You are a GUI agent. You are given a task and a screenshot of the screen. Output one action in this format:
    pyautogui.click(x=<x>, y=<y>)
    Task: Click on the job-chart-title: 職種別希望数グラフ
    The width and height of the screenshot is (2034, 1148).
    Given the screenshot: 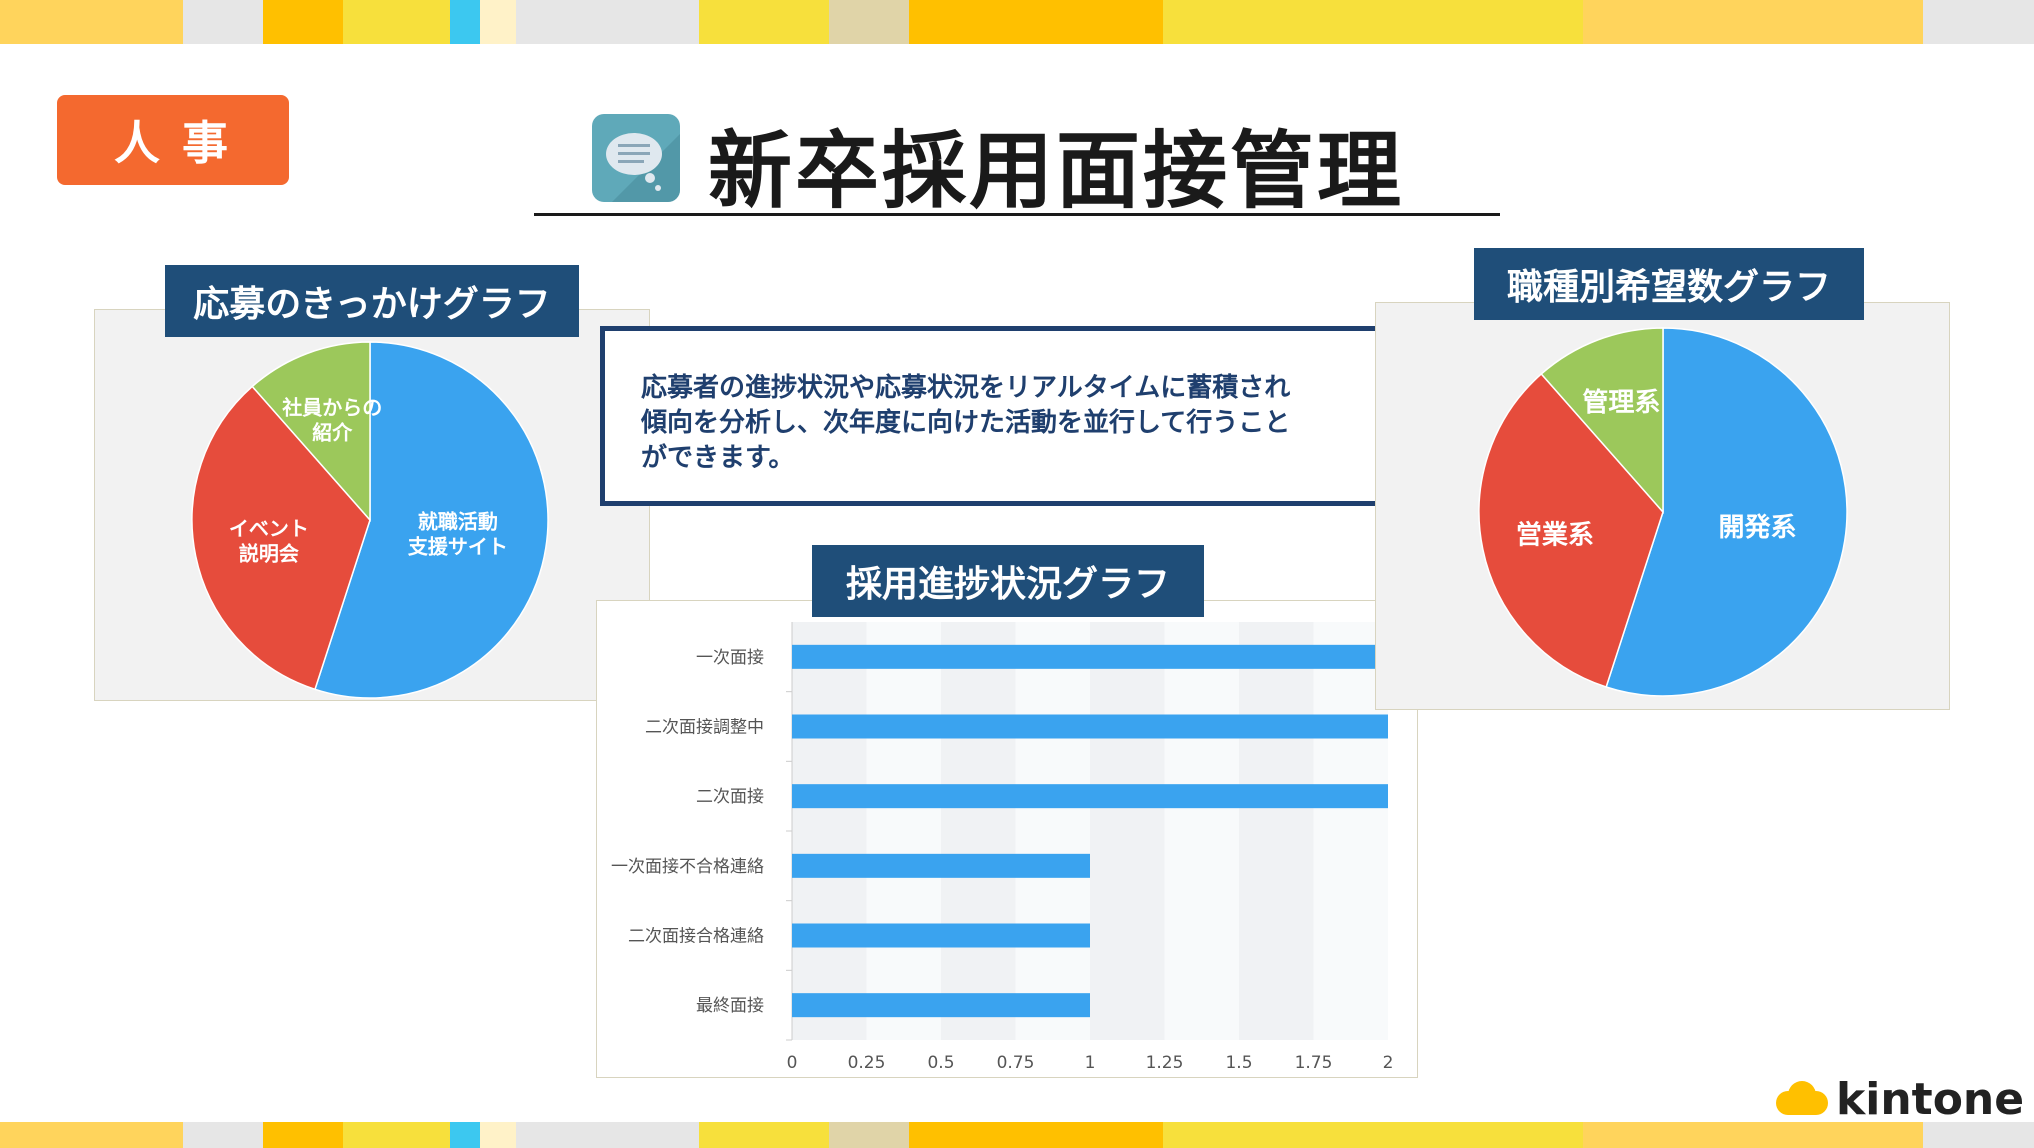 What is the action you would take?
    pyautogui.click(x=1669, y=284)
    